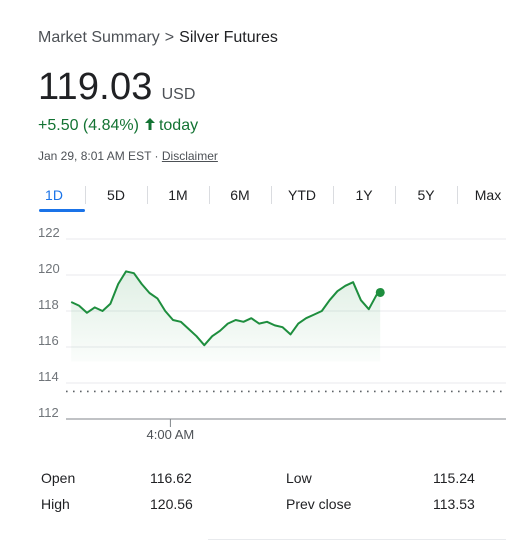 This screenshot has width=506, height=540. What do you see at coordinates (189, 156) in the screenshot?
I see `disclaimer-link: Disclaimer` at bounding box center [189, 156].